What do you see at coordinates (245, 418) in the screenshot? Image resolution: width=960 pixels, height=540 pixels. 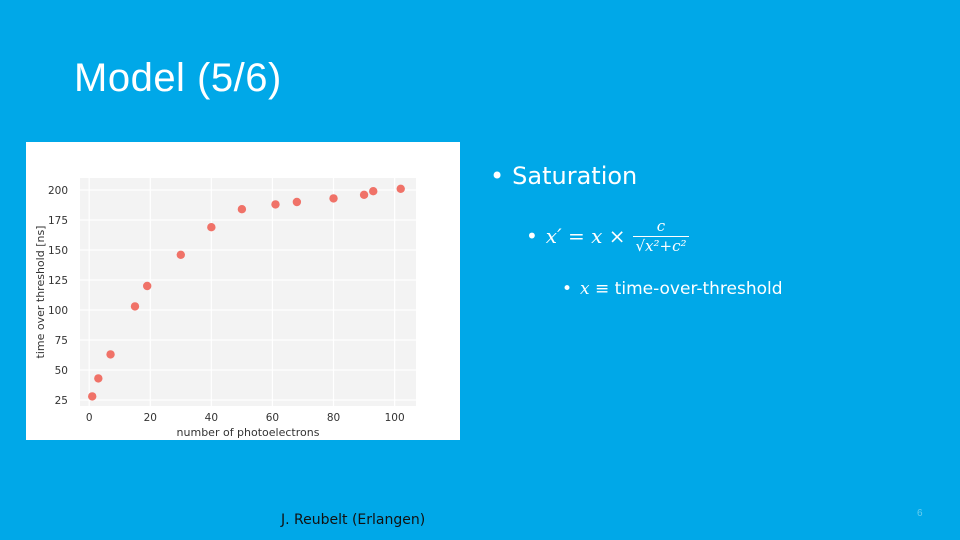 I see `x-tick-labels: 0 20 40 60 80 100` at bounding box center [245, 418].